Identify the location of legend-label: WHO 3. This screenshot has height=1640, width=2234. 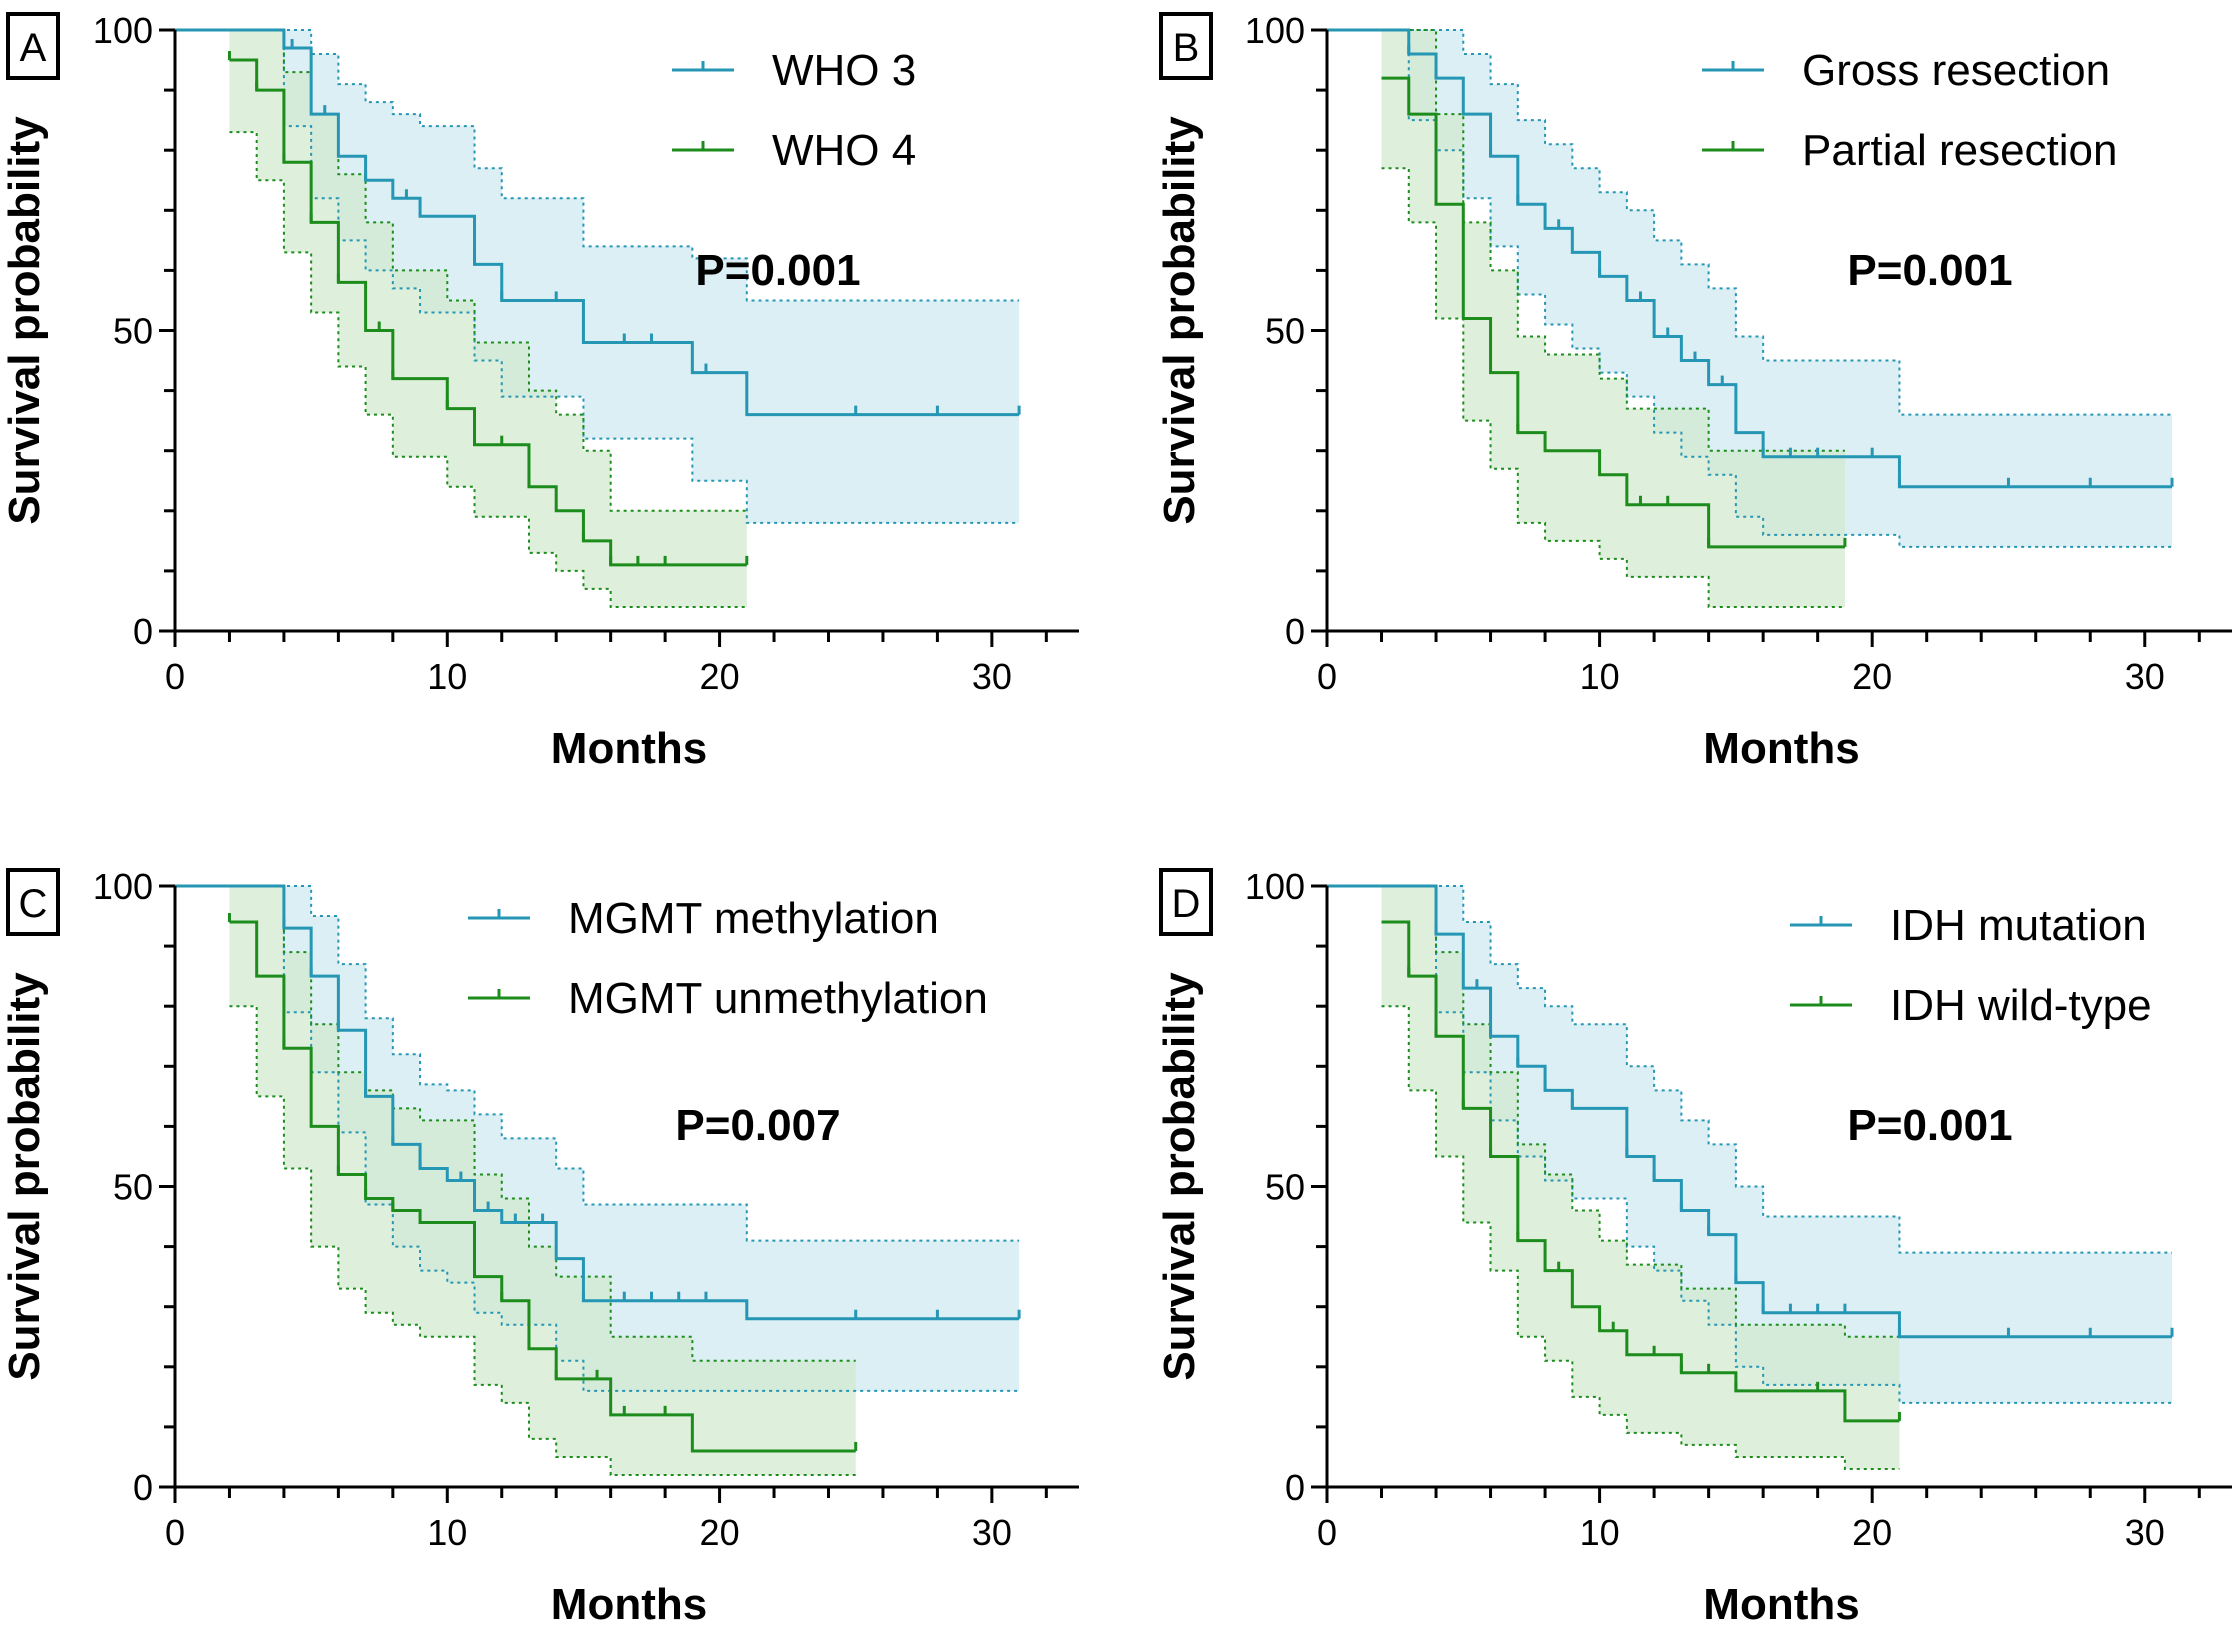
(844, 70).